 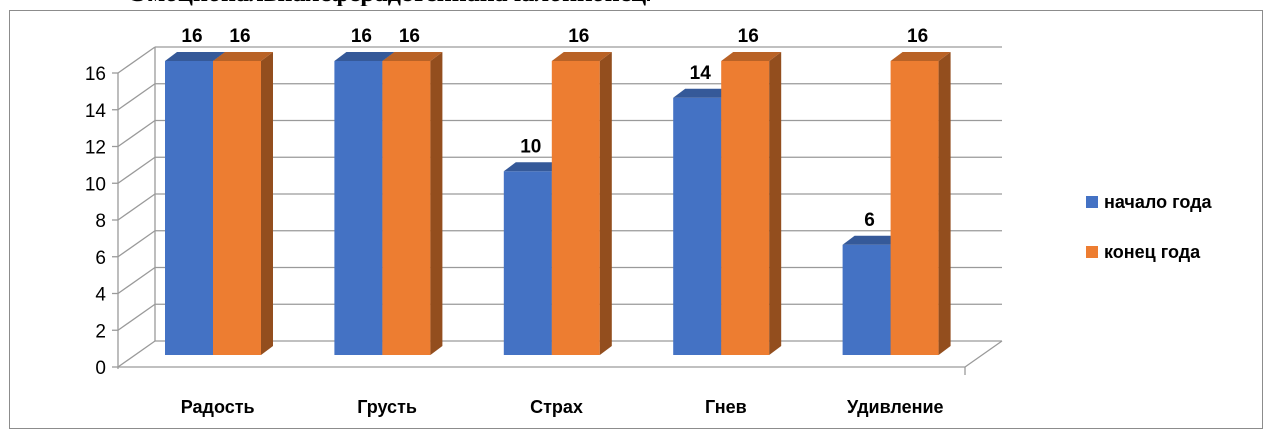 I want to click on legend-label-end: конец года, so click(x=1152, y=251).